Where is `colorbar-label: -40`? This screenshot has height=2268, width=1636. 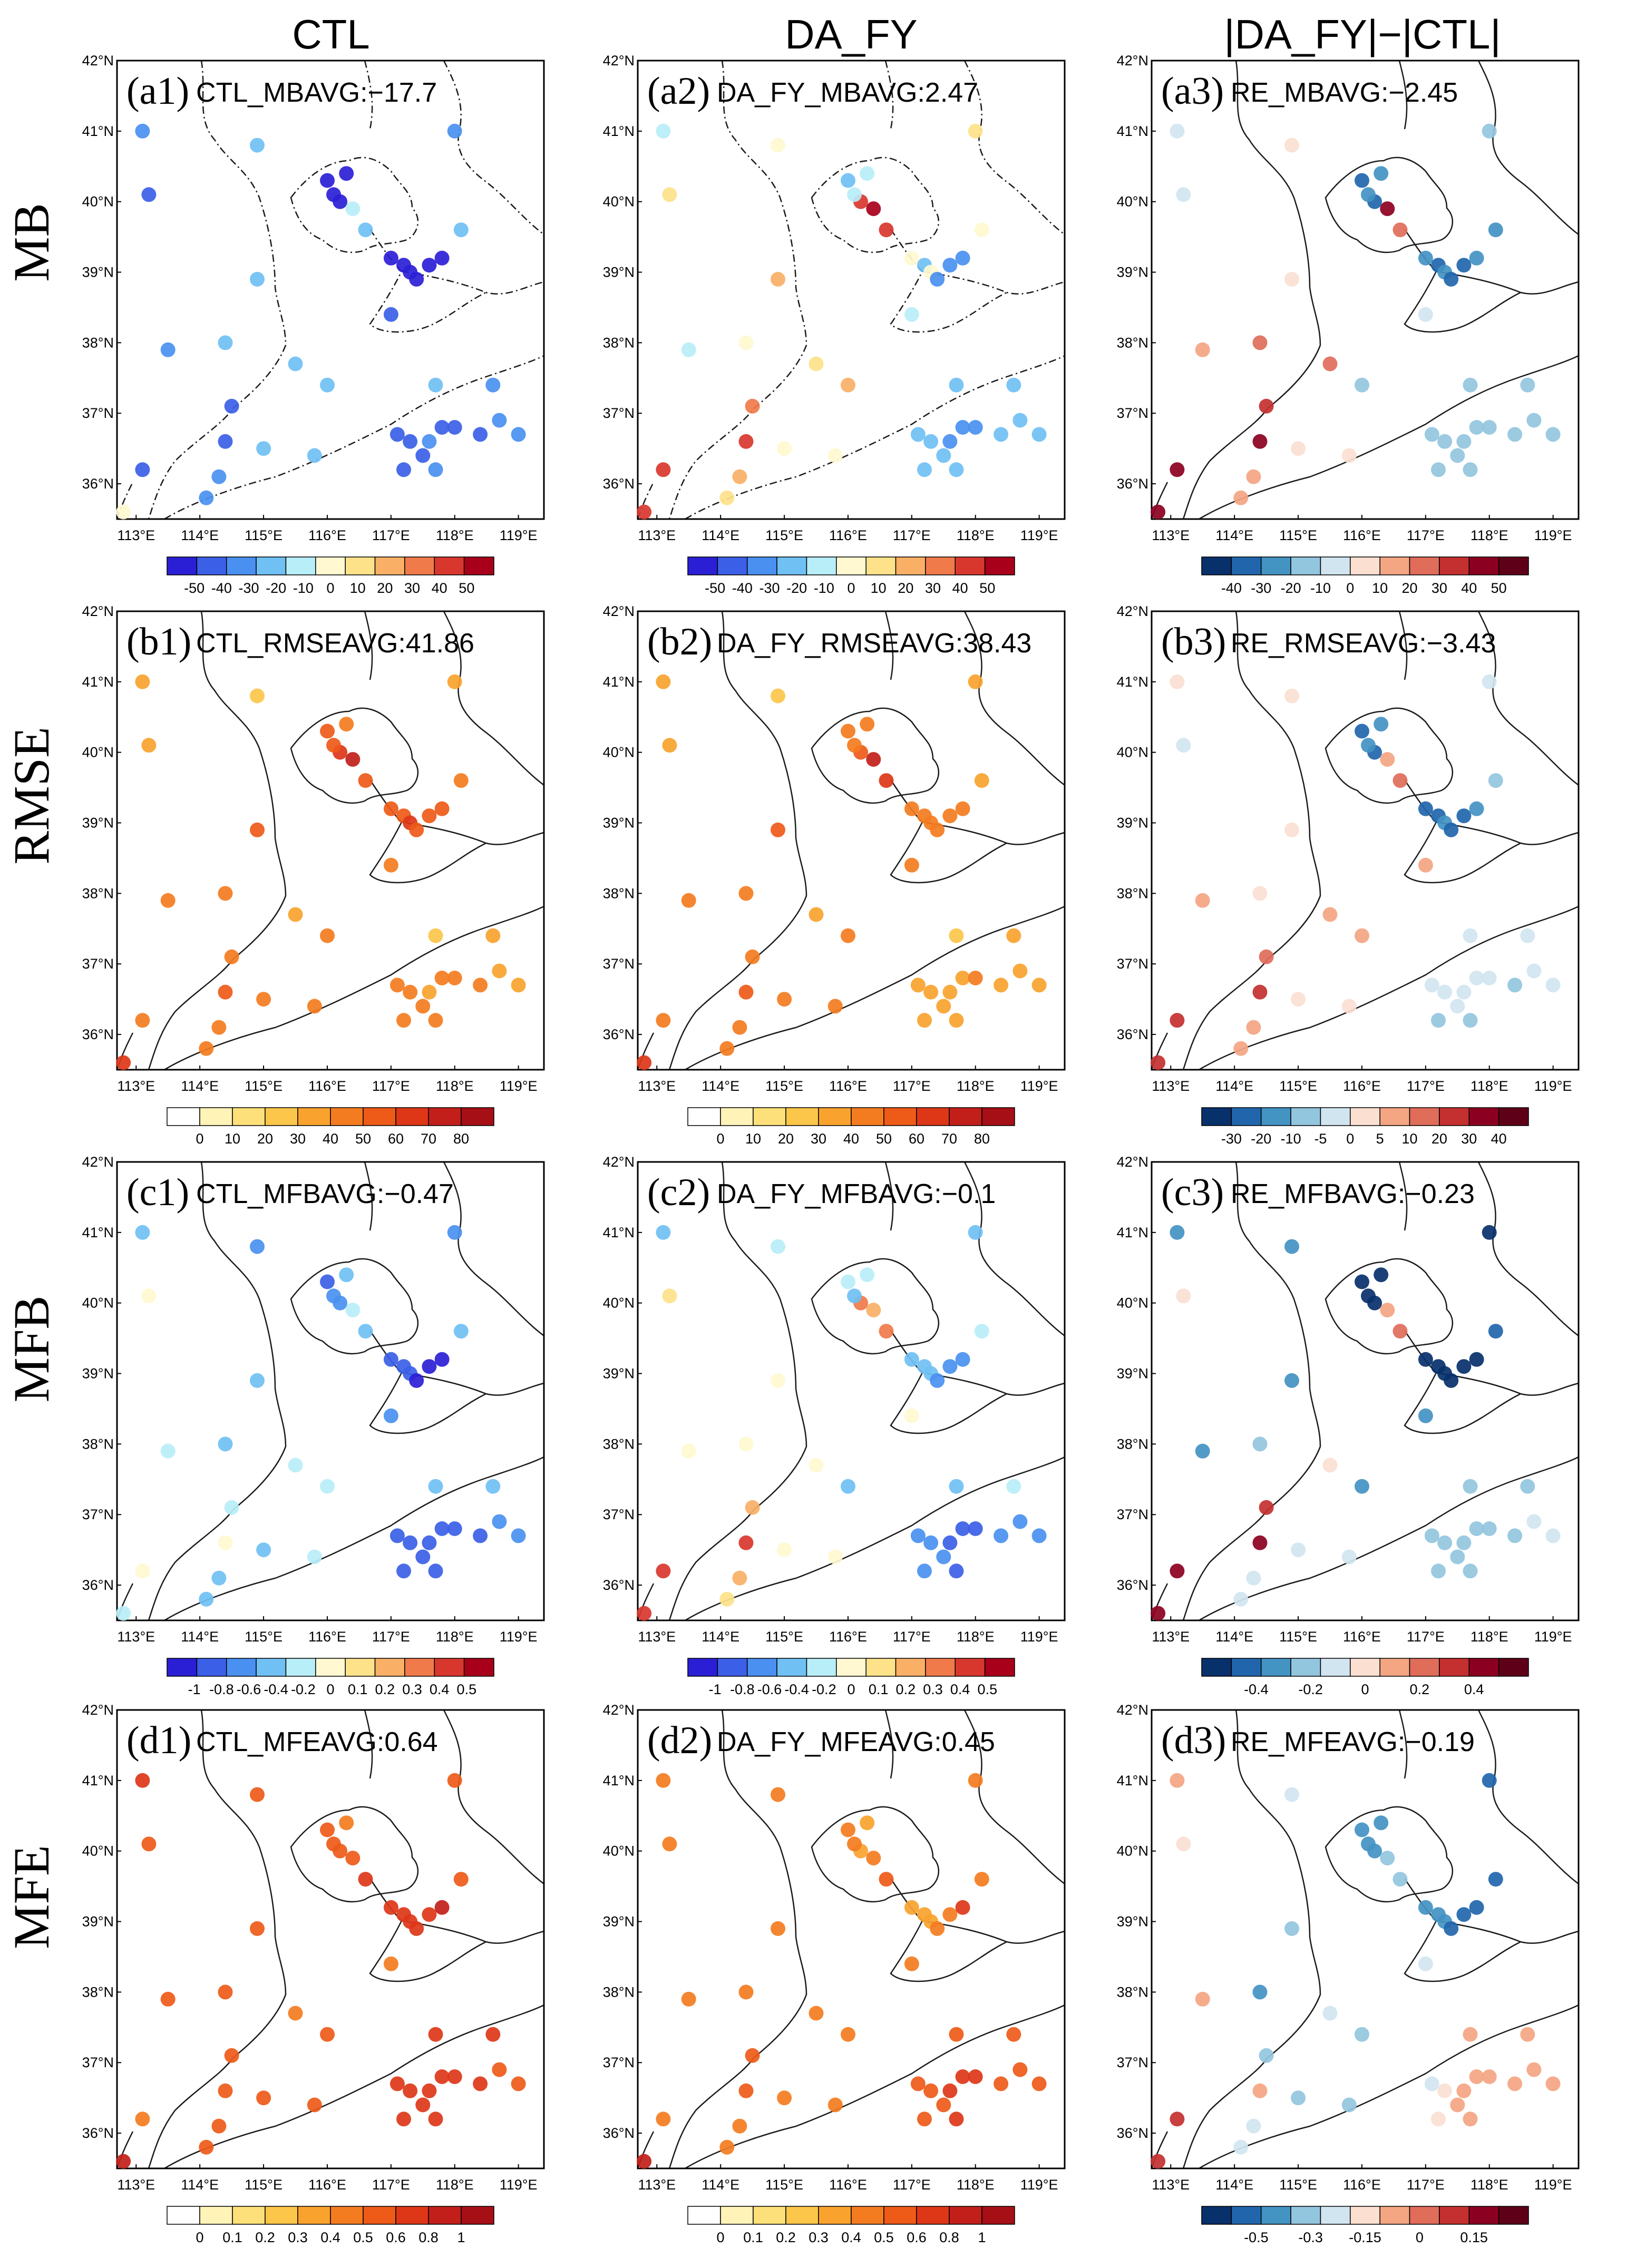 colorbar-label: -40 is located at coordinates (1231, 588).